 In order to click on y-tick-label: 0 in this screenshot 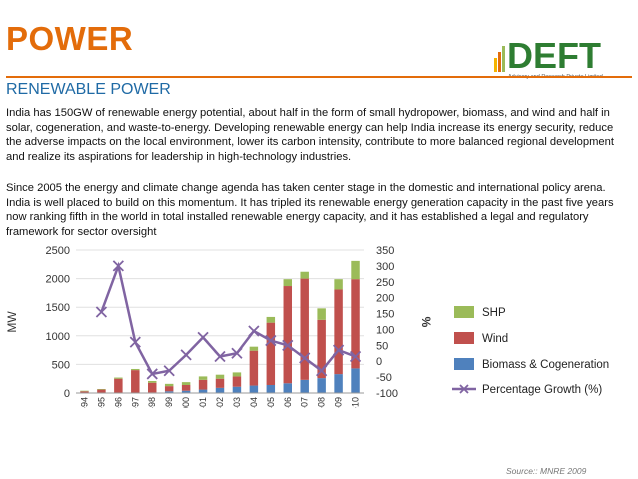, I will do `click(67, 394)`.